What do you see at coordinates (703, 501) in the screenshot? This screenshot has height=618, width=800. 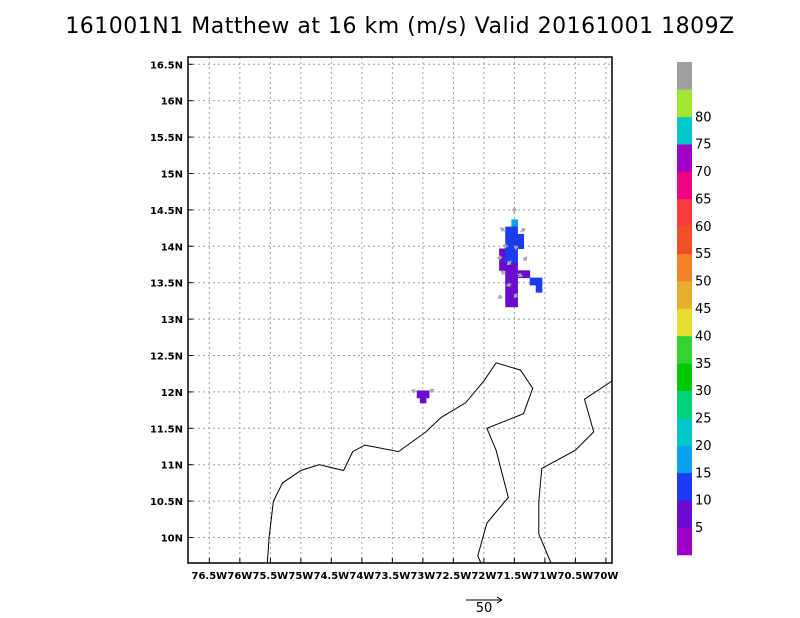 I see `colorbar-label: 10` at bounding box center [703, 501].